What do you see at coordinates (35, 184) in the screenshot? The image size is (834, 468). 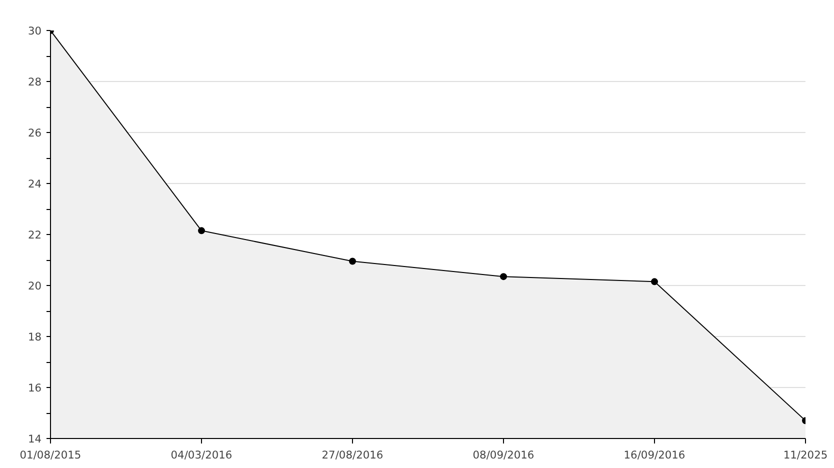 I see `y-tick-label: 24` at bounding box center [35, 184].